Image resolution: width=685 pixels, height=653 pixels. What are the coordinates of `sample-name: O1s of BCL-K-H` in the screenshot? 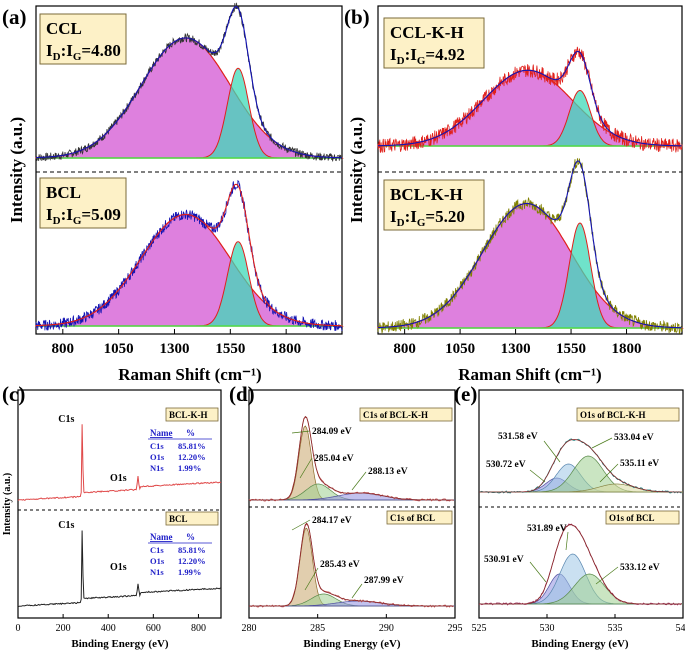 It's located at (613, 415).